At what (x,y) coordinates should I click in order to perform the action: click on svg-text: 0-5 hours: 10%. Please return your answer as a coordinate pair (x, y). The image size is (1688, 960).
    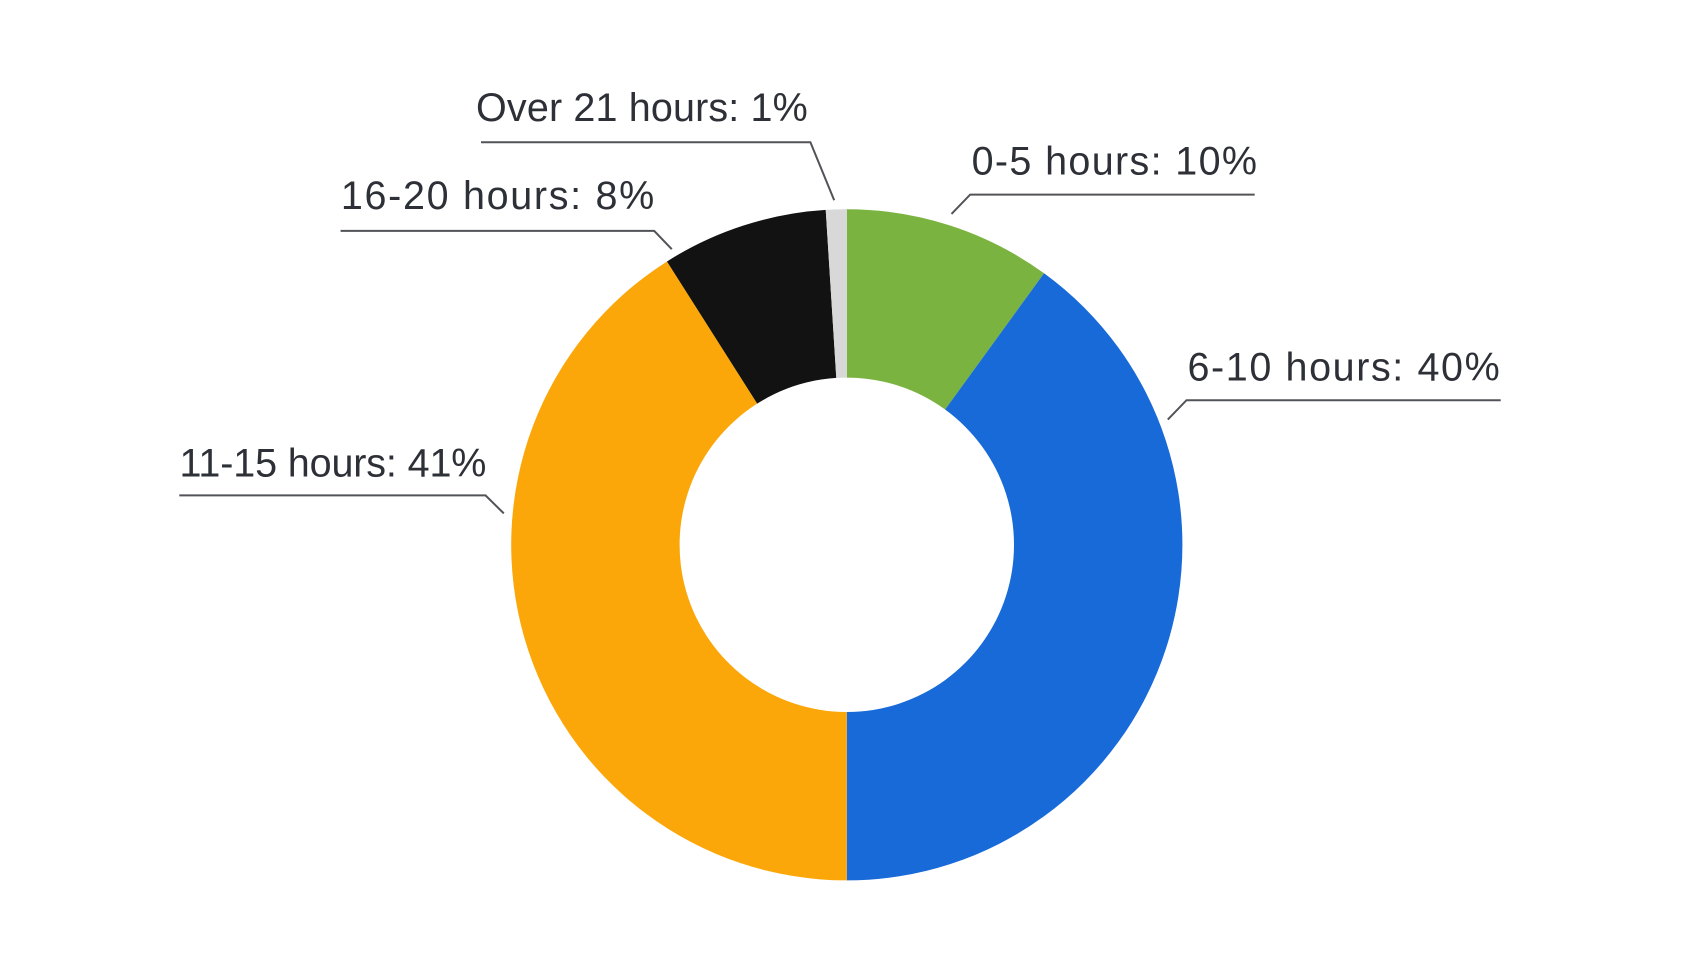
    Looking at the image, I should click on (1115, 162).